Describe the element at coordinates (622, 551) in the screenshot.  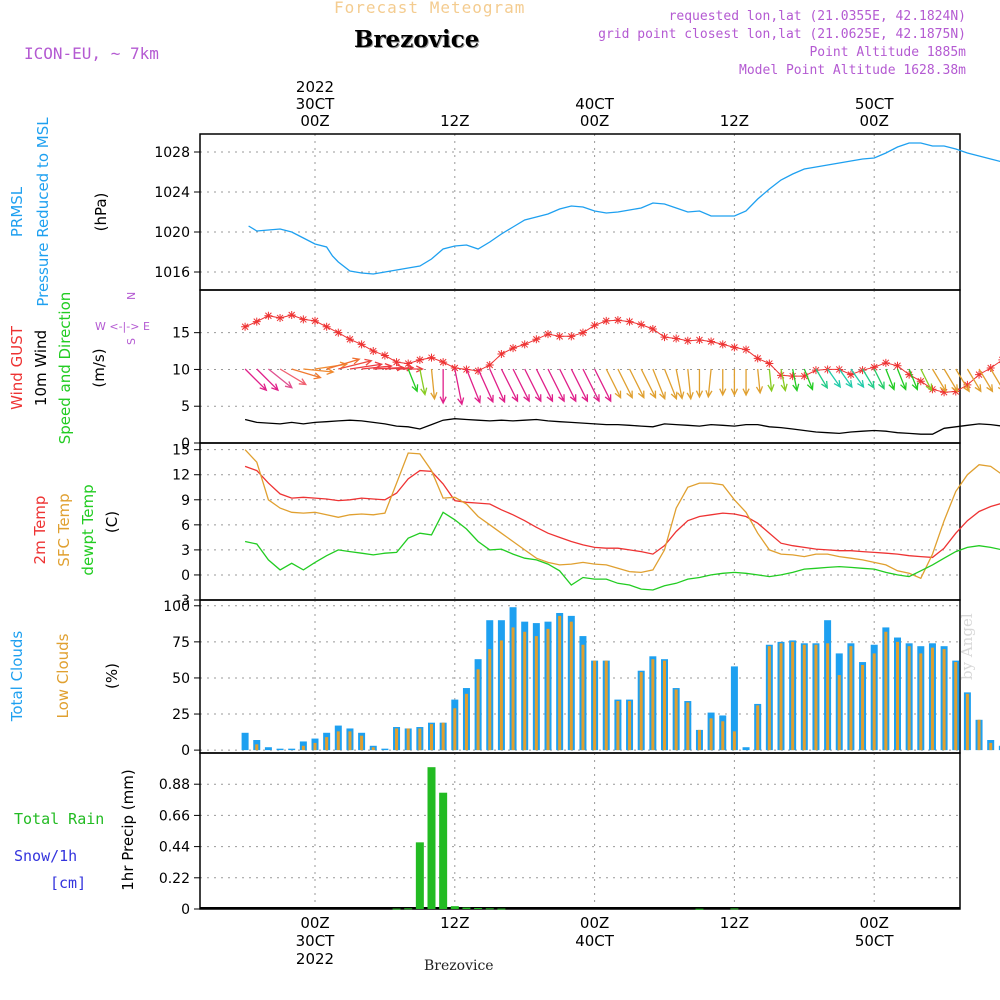
I see `temp-line-dewpt` at that location.